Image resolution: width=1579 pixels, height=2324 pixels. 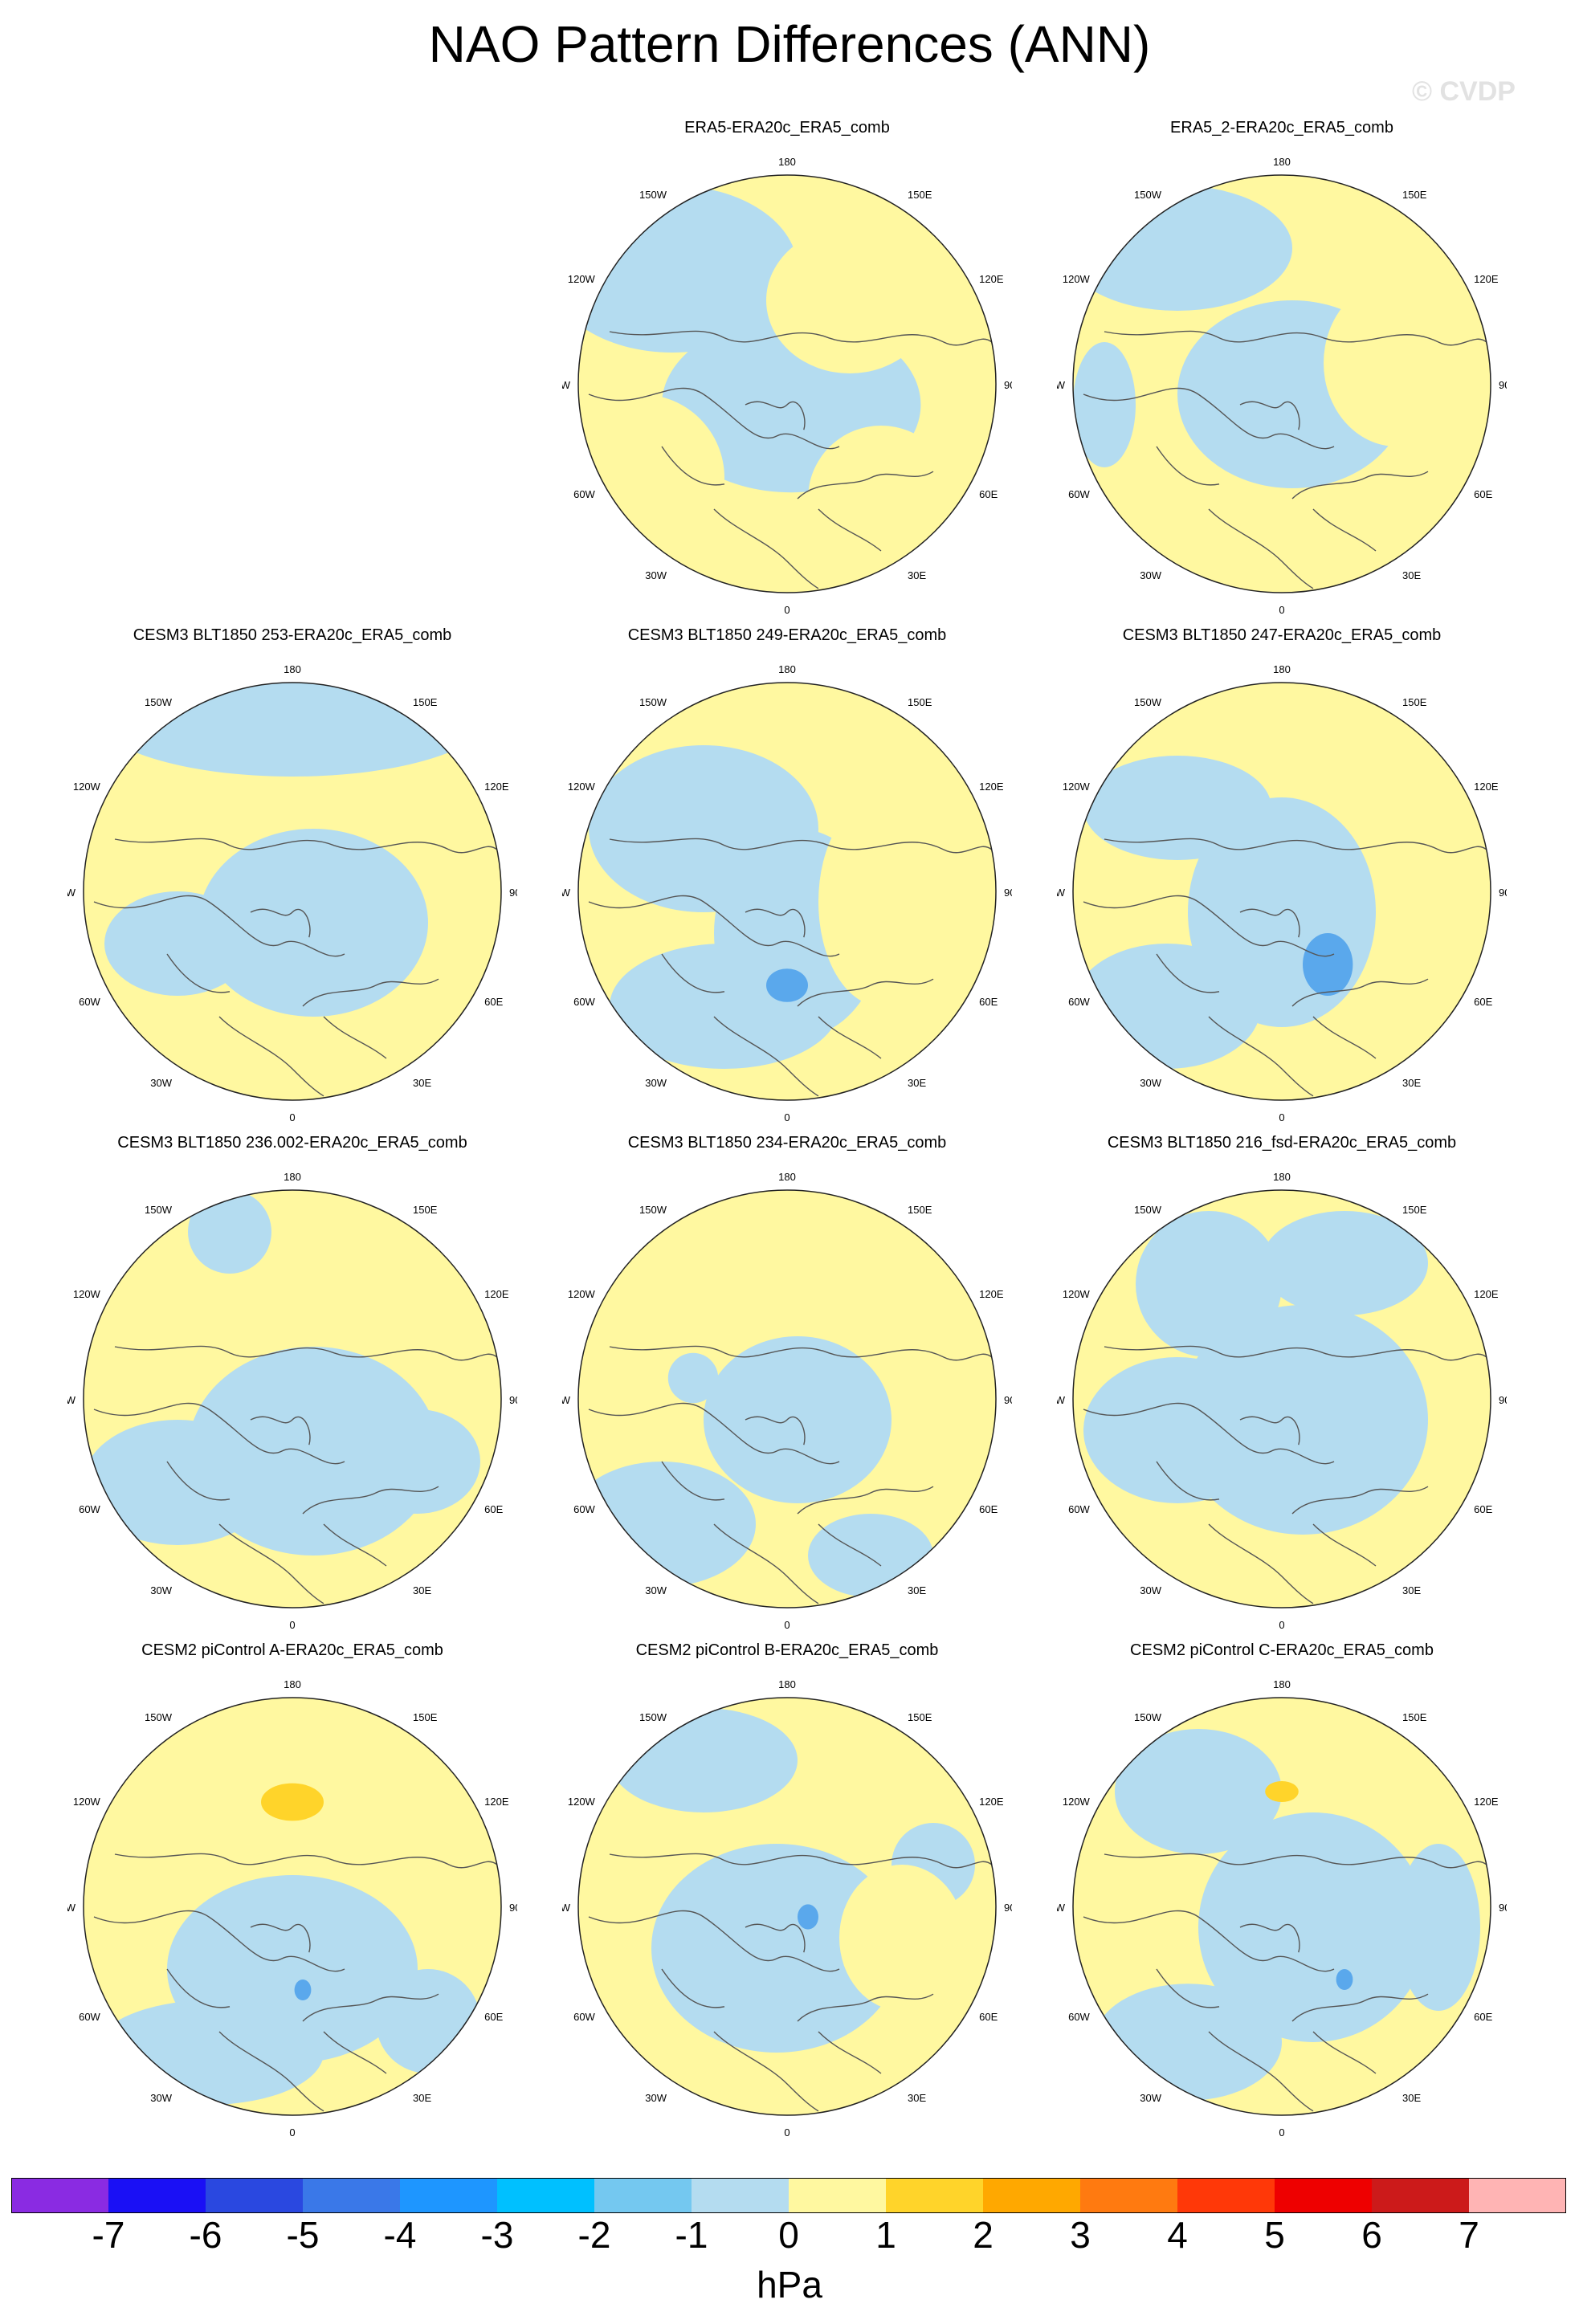 What do you see at coordinates (1282, 635) in the screenshot?
I see `panel-title: CESM3 BLT1850 247-ERA20c_ERA5_comb` at bounding box center [1282, 635].